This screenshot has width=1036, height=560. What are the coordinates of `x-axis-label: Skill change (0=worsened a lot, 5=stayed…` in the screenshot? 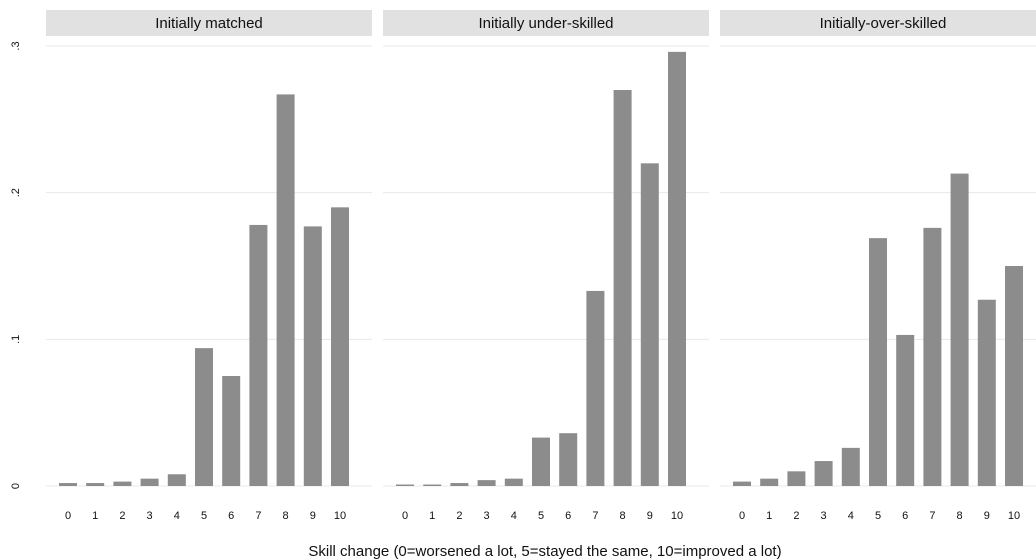 It's located at (544, 551).